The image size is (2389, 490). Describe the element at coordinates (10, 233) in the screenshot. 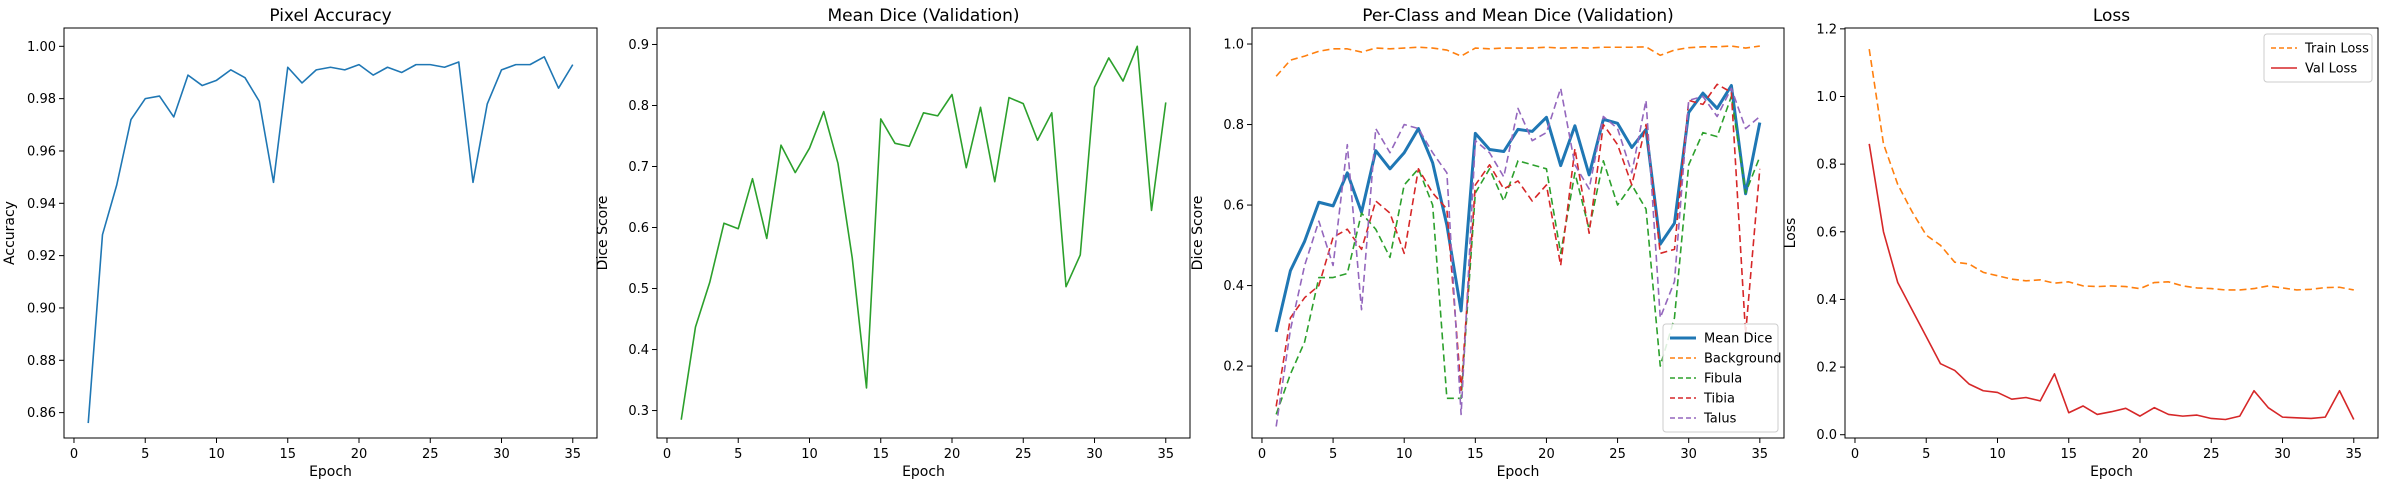

I see `y-axis-label: Accuracy` at that location.